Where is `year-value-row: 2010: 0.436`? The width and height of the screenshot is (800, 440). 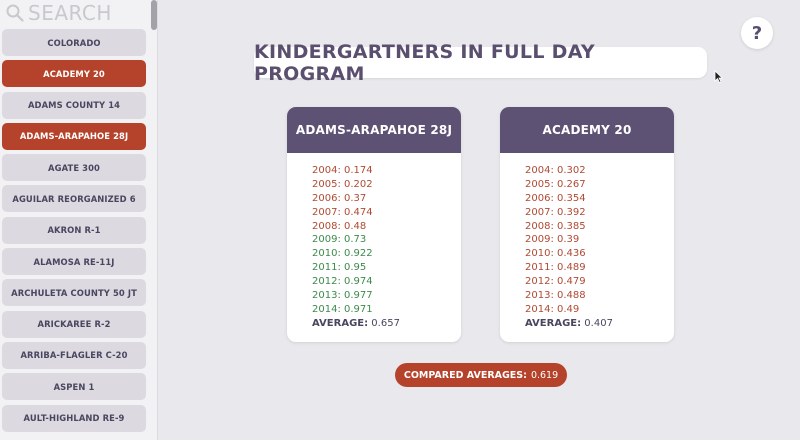 year-value-row: 2010: 0.436 is located at coordinates (555, 254).